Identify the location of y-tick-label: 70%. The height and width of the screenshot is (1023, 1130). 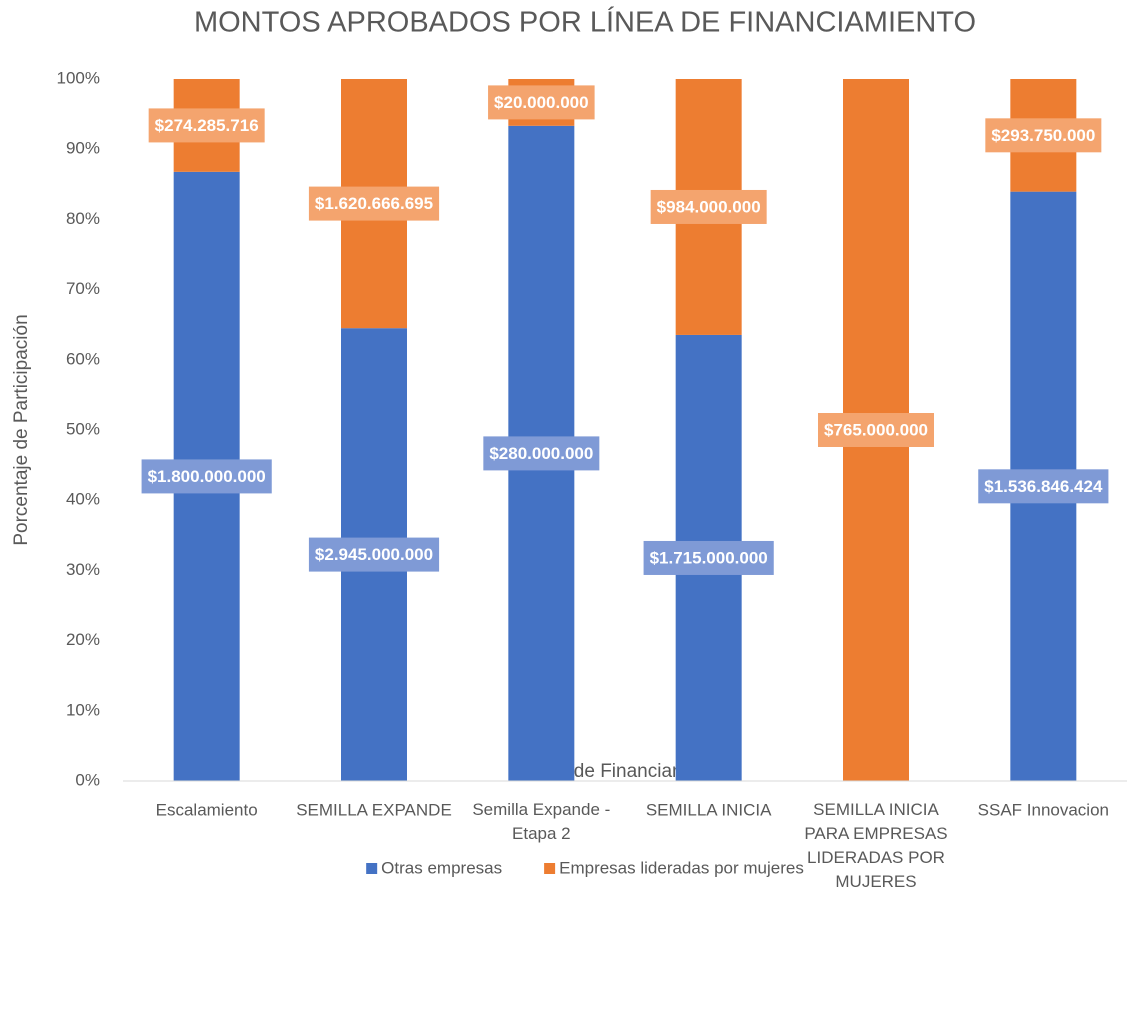
(83, 288).